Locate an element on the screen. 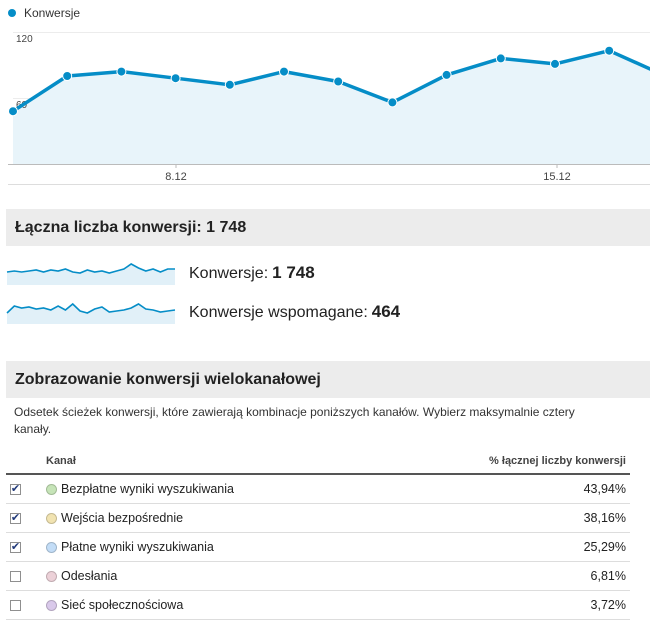 The image size is (650, 627). channel-column-header: Kanał is located at coordinates (213, 462).